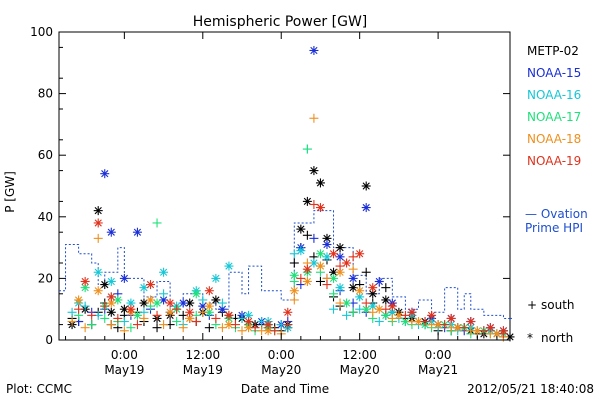 The image size is (600, 400). What do you see at coordinates (281, 355) in the screenshot?
I see `x-tick-time-label: 0:00` at bounding box center [281, 355].